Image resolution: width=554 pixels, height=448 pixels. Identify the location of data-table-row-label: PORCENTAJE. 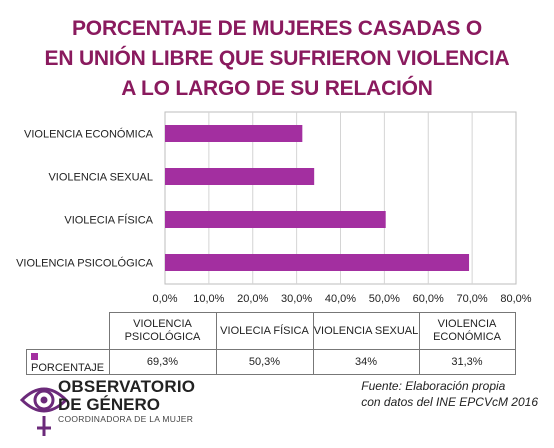
(68, 362).